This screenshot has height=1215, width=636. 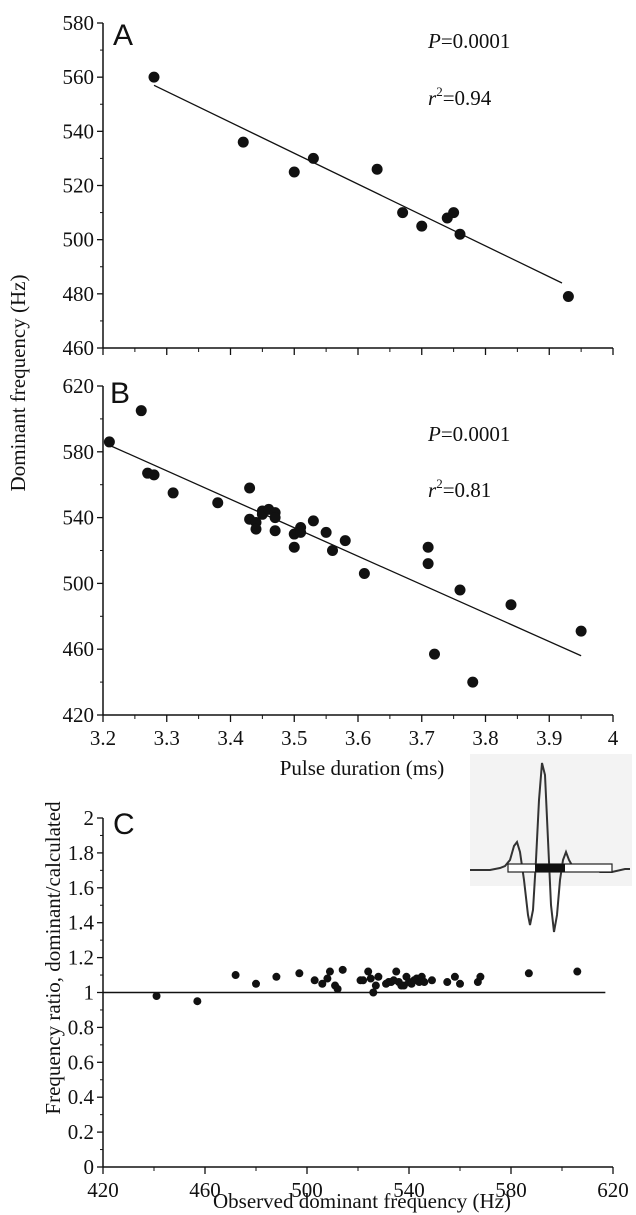 What do you see at coordinates (79, 386) in the screenshot?
I see `y-tick-label: 620` at bounding box center [79, 386].